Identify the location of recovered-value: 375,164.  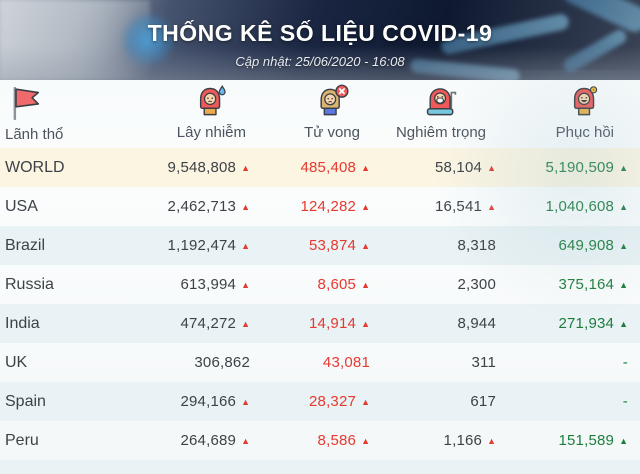
(586, 284).